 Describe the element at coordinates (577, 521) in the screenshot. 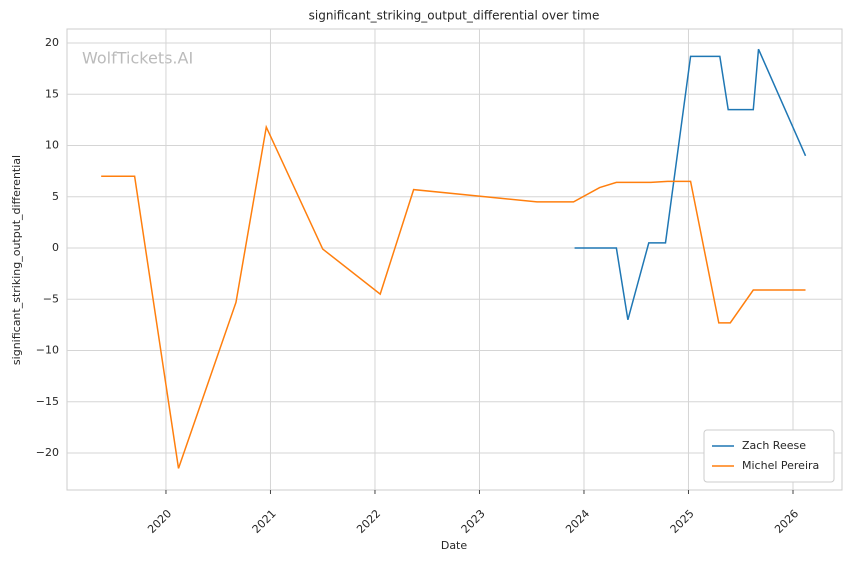

I see `x-tick-label: 2024` at that location.